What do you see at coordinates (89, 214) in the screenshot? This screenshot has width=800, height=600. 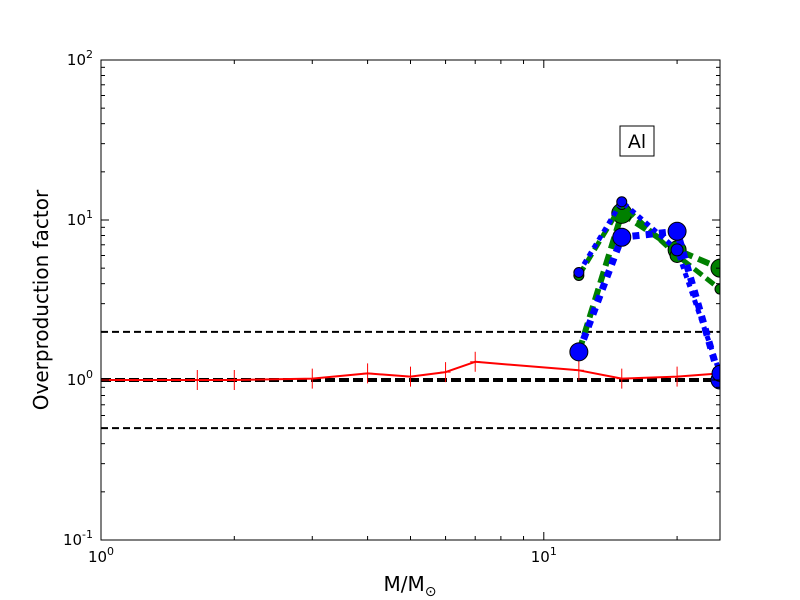 I see `y-tick-label-2-exp: 1` at bounding box center [89, 214].